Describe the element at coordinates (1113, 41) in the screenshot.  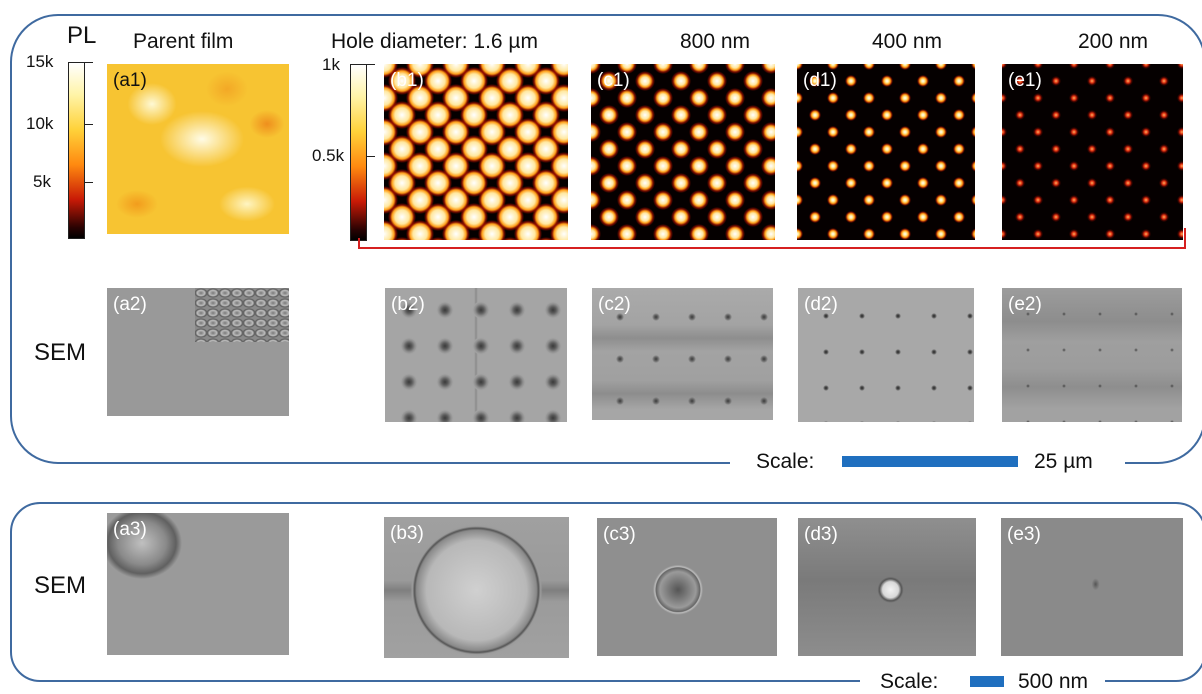
I see `column-header-e: 200 nm` at that location.